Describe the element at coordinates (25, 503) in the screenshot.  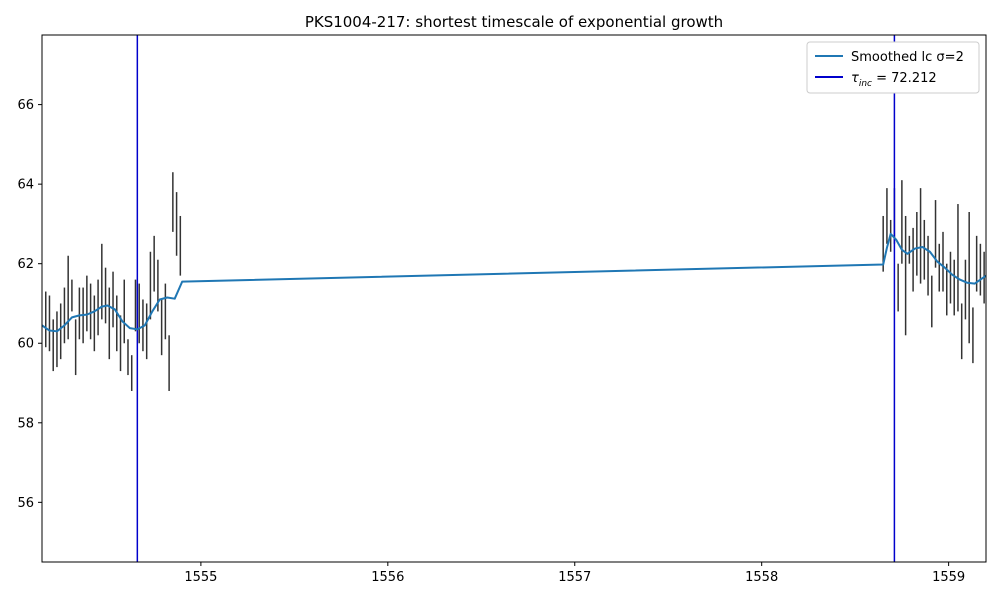
I see `y-tick-label: 56` at that location.